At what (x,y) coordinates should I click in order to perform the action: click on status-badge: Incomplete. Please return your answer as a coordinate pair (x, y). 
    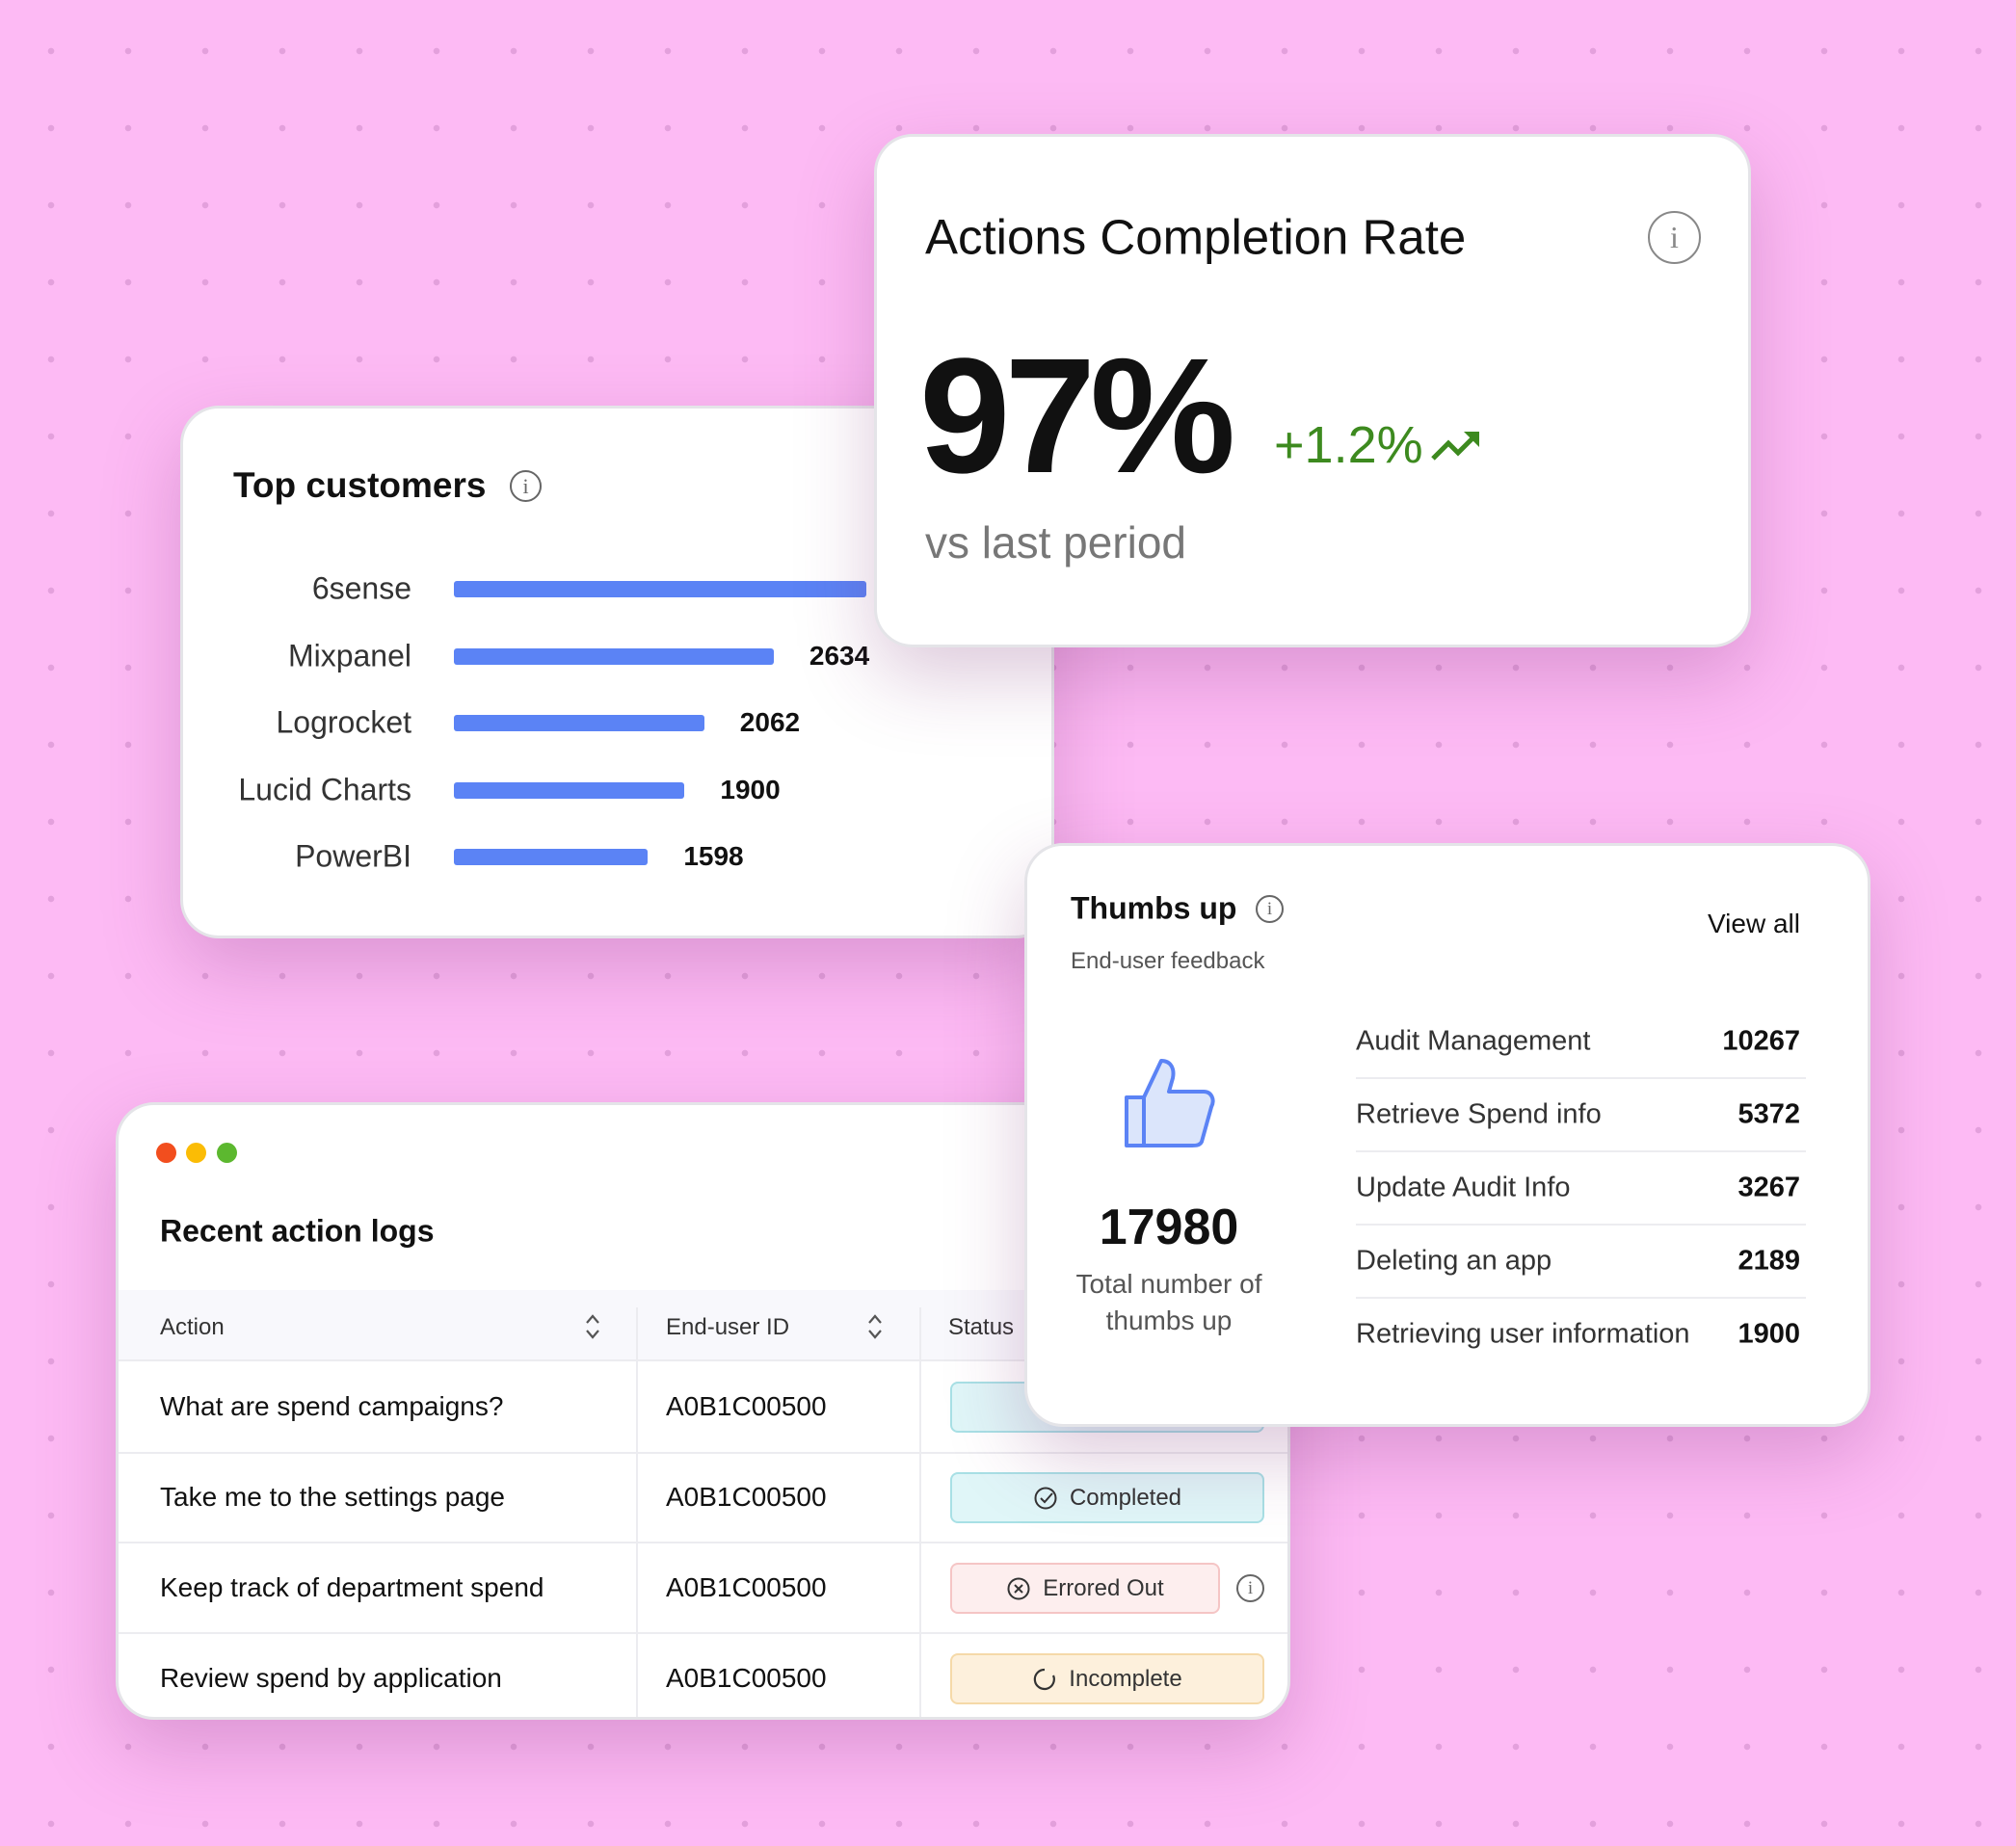
    Looking at the image, I should click on (1107, 1678).